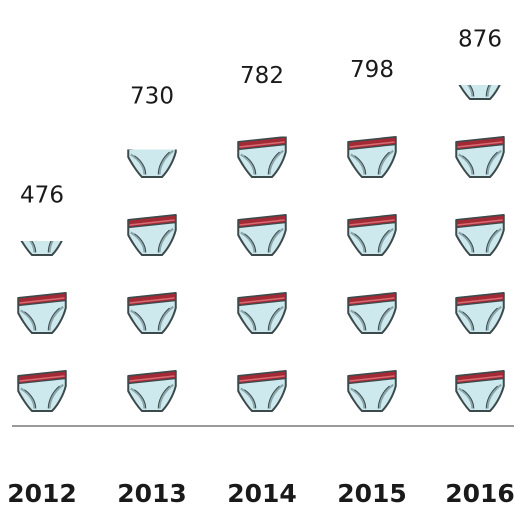 This screenshot has height=514, width=514. Describe the element at coordinates (480, 39) in the screenshot. I see `data-label-2016: 876` at that location.